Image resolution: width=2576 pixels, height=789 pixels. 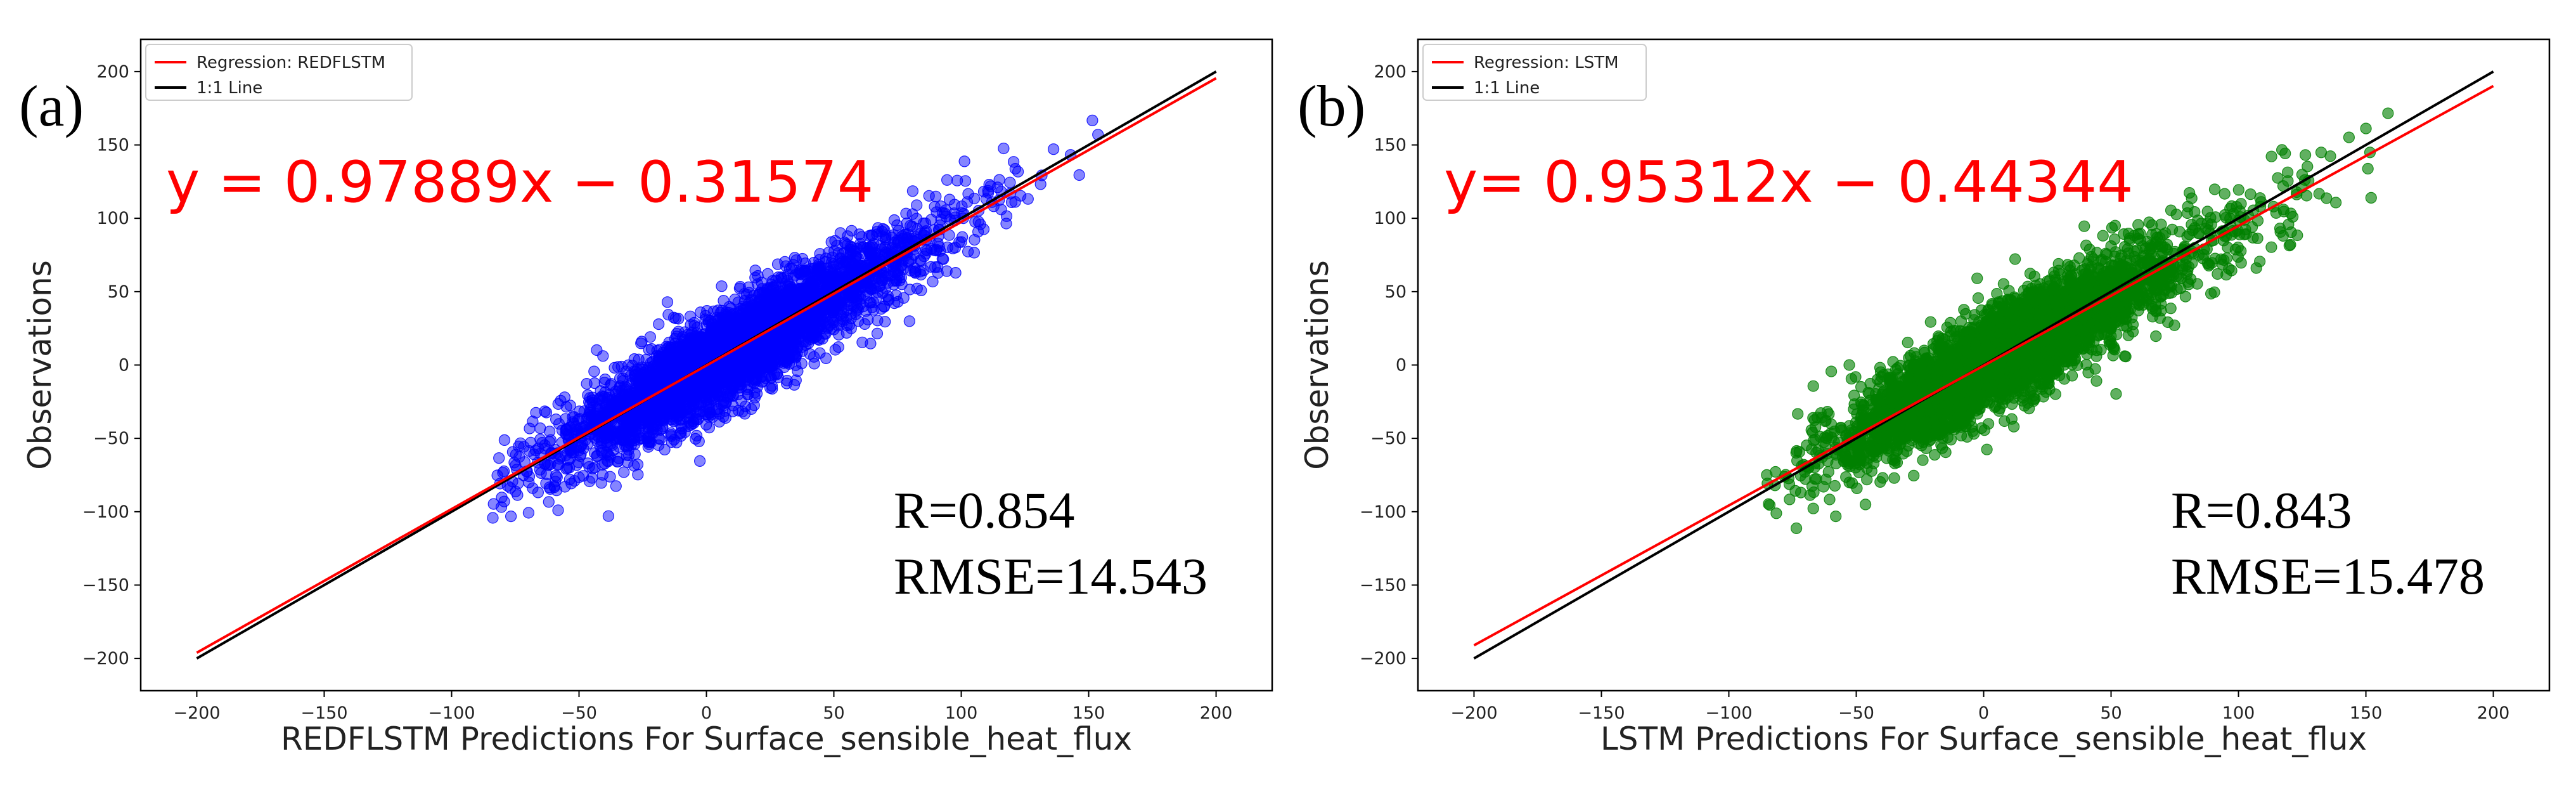 I want to click on x-tick-label: 200, so click(x=1216, y=713).